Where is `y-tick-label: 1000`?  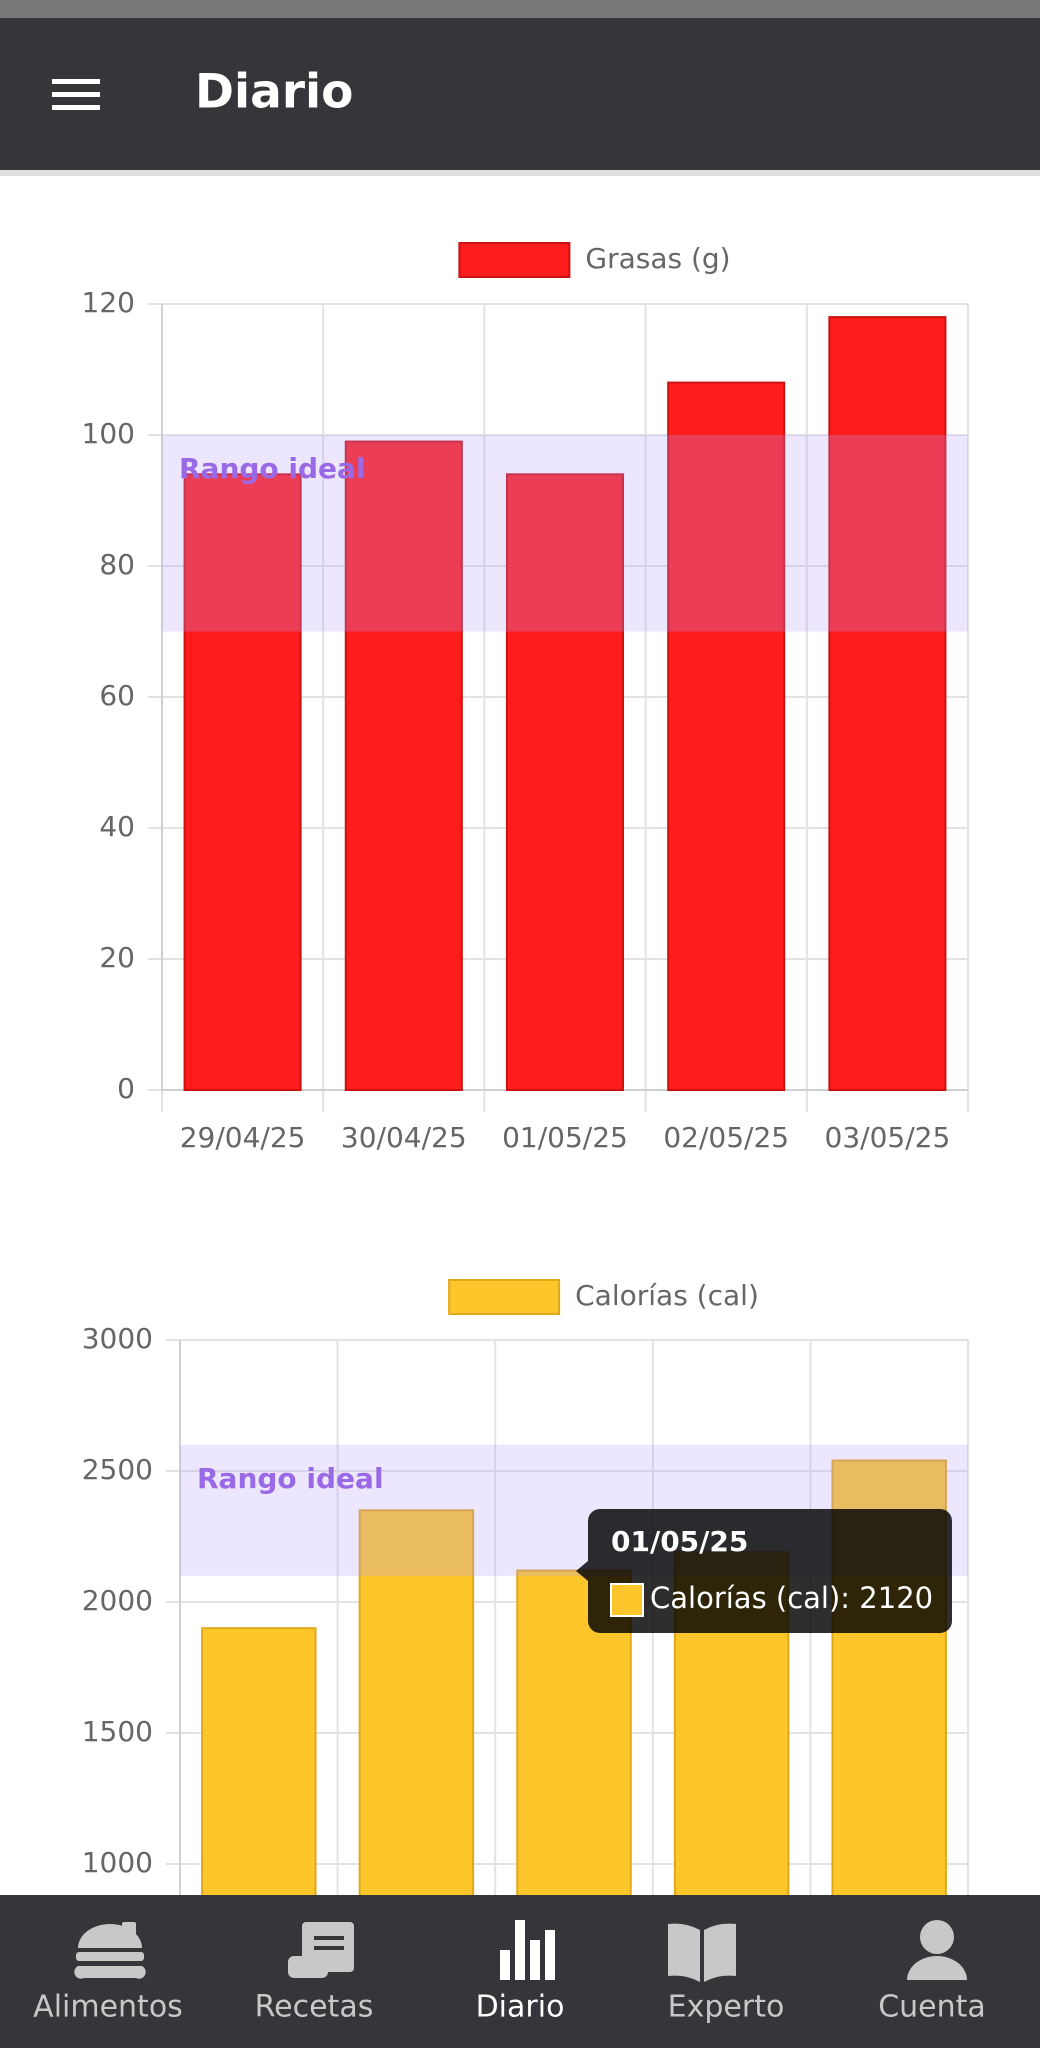
y-tick-label: 1000 is located at coordinates (117, 1862).